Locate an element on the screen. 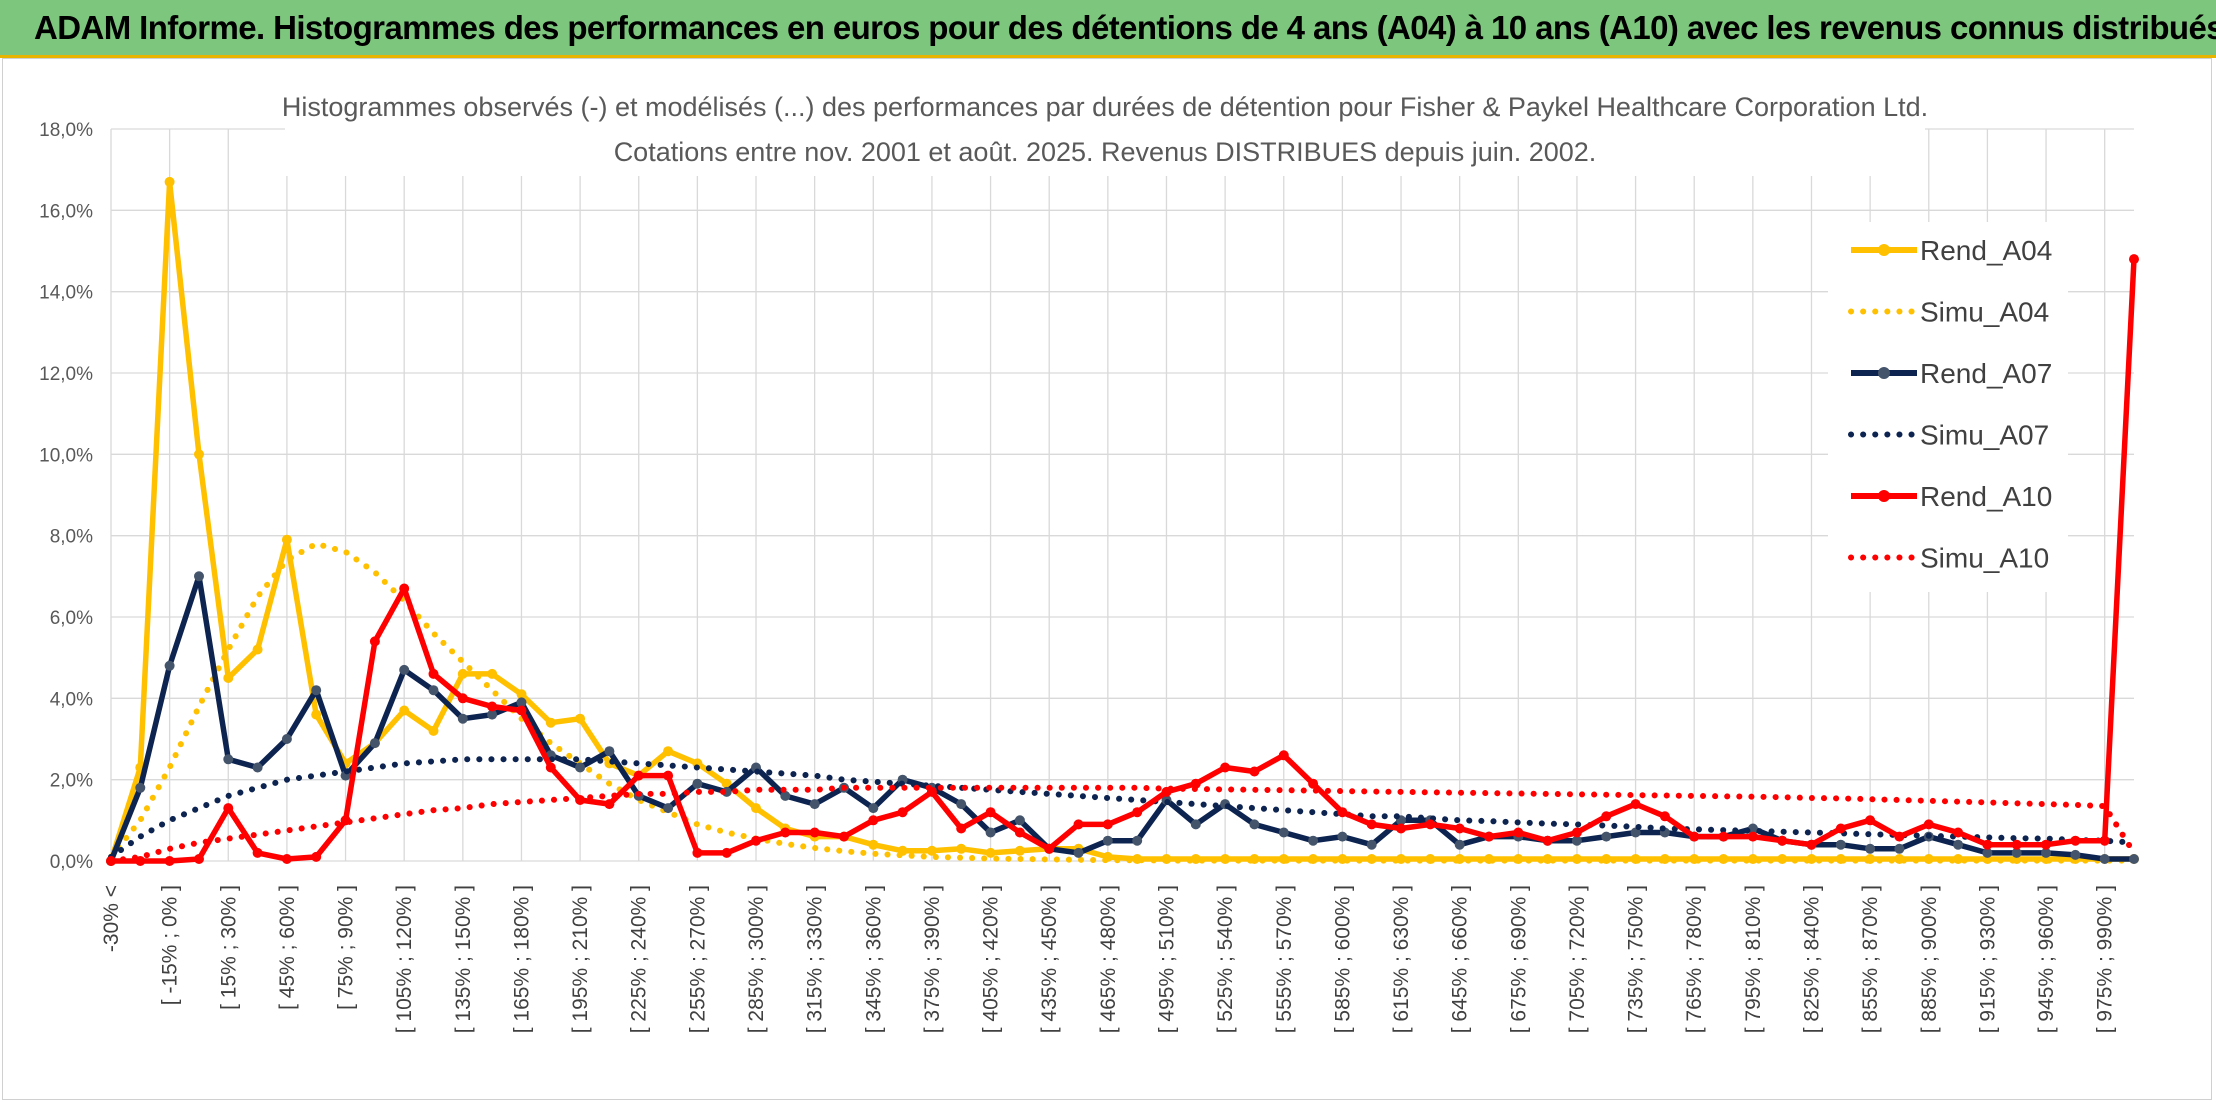 The height and width of the screenshot is (1102, 2216). x-tick-label: [ 555% ; 570% ] is located at coordinates (1284, 959).